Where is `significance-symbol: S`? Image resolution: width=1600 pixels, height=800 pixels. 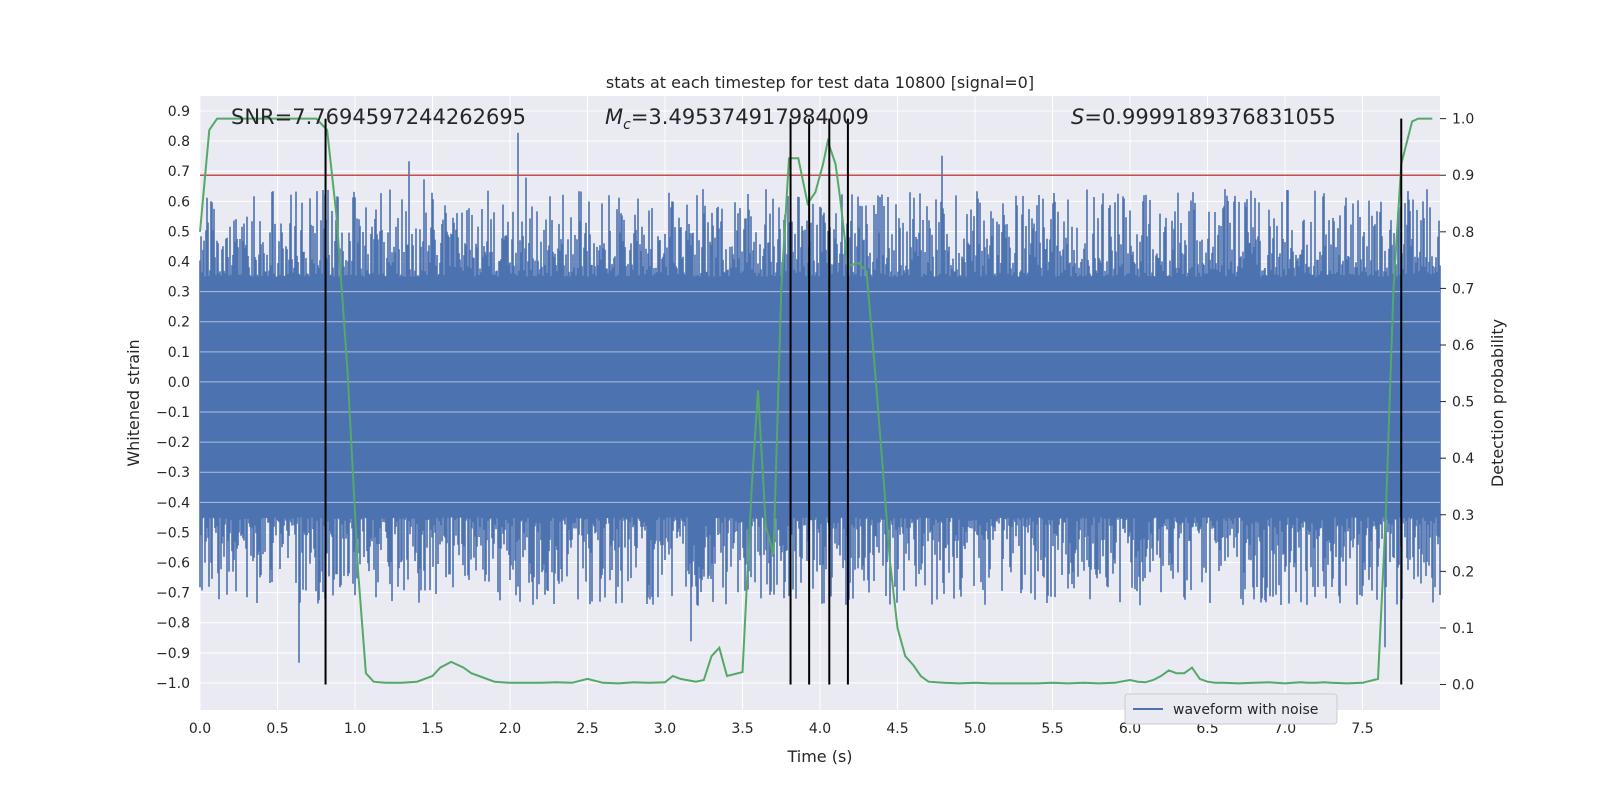
significance-symbol: S is located at coordinates (1077, 117).